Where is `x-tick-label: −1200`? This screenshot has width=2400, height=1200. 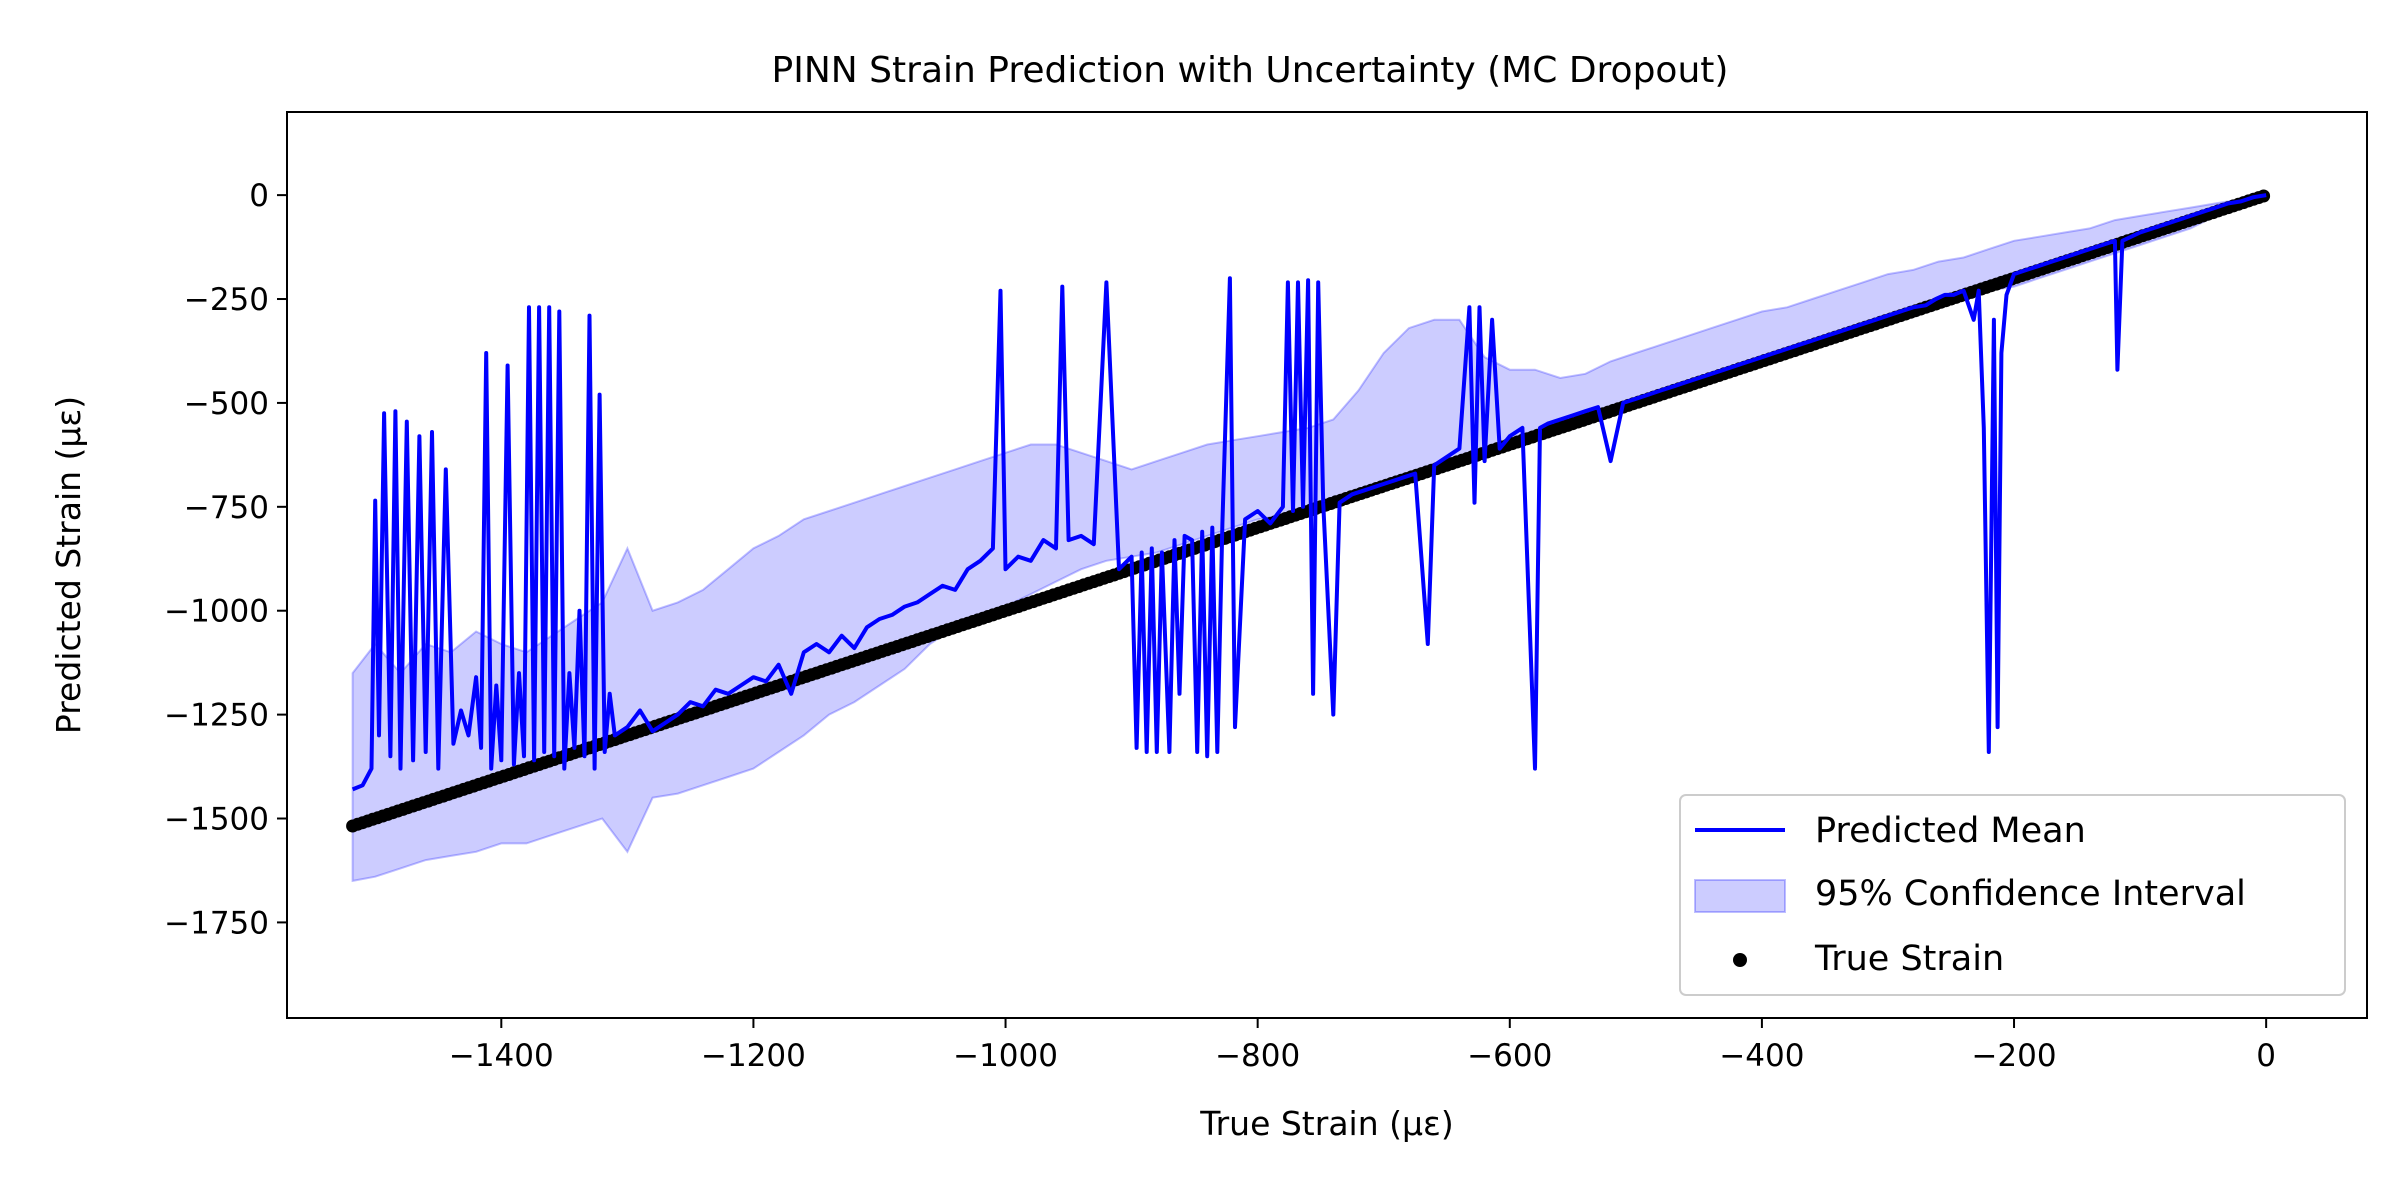
x-tick-label: −1200 is located at coordinates (753, 1056).